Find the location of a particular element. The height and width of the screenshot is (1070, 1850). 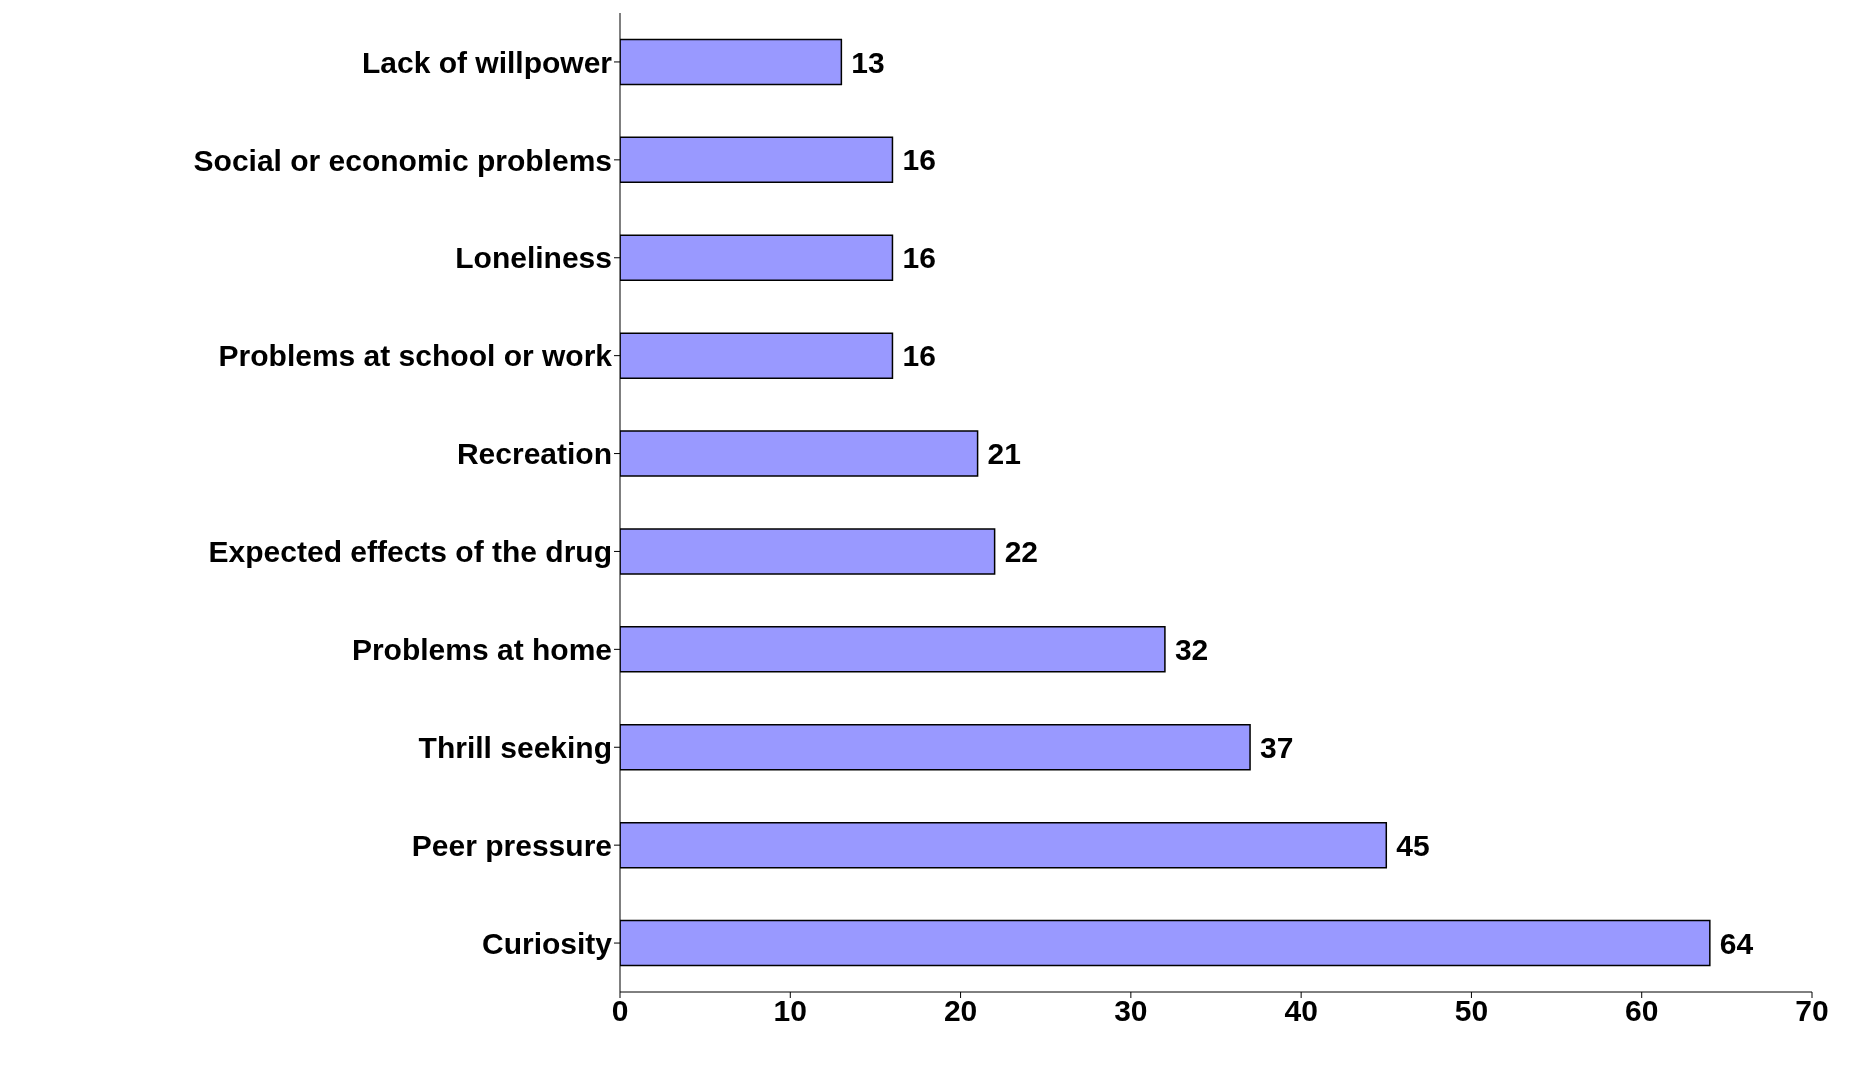

y-tick-label: Expected effects of the drug is located at coordinates (410, 552).